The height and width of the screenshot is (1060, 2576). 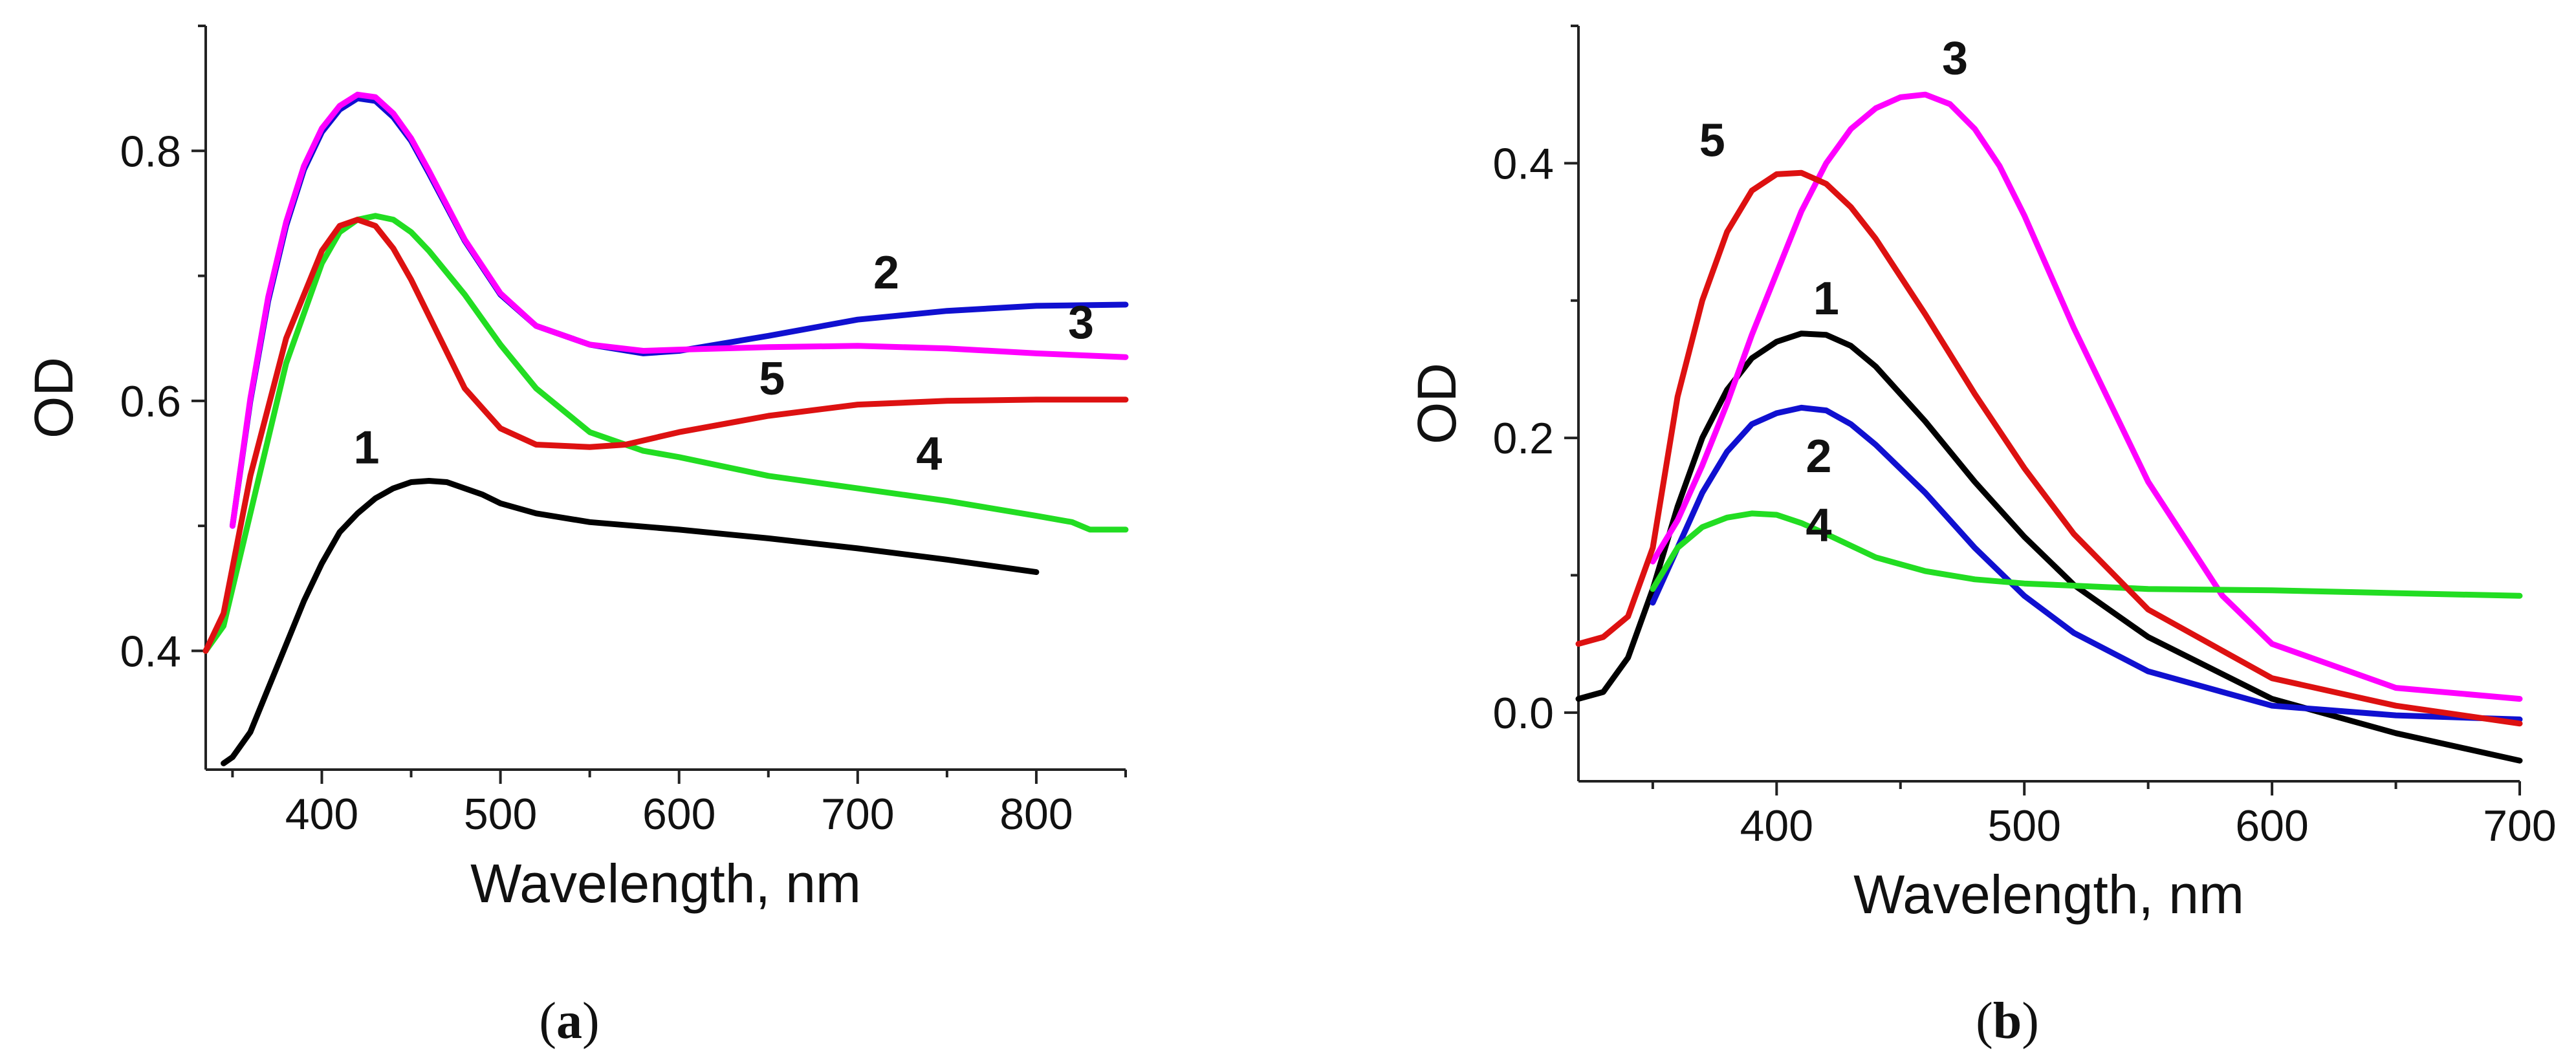 What do you see at coordinates (2048, 894) in the screenshot?
I see `panel-b-x-axis-title: Wavelength, nm` at bounding box center [2048, 894].